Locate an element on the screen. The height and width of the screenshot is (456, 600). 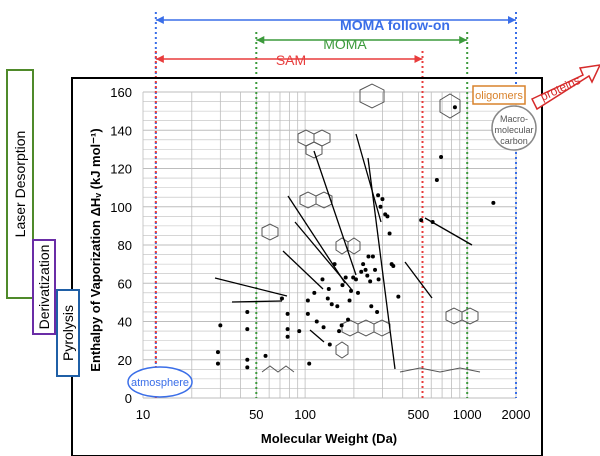
oligomers-label: oligomers is located at coordinates (499, 96).